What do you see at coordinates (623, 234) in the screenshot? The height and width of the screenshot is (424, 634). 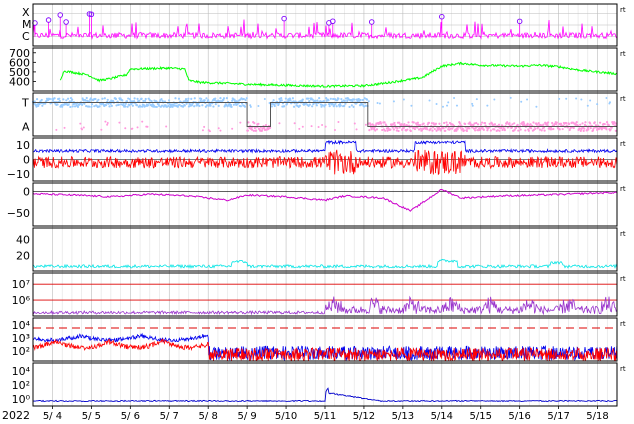 I see `rt-mark: rt` at bounding box center [623, 234].